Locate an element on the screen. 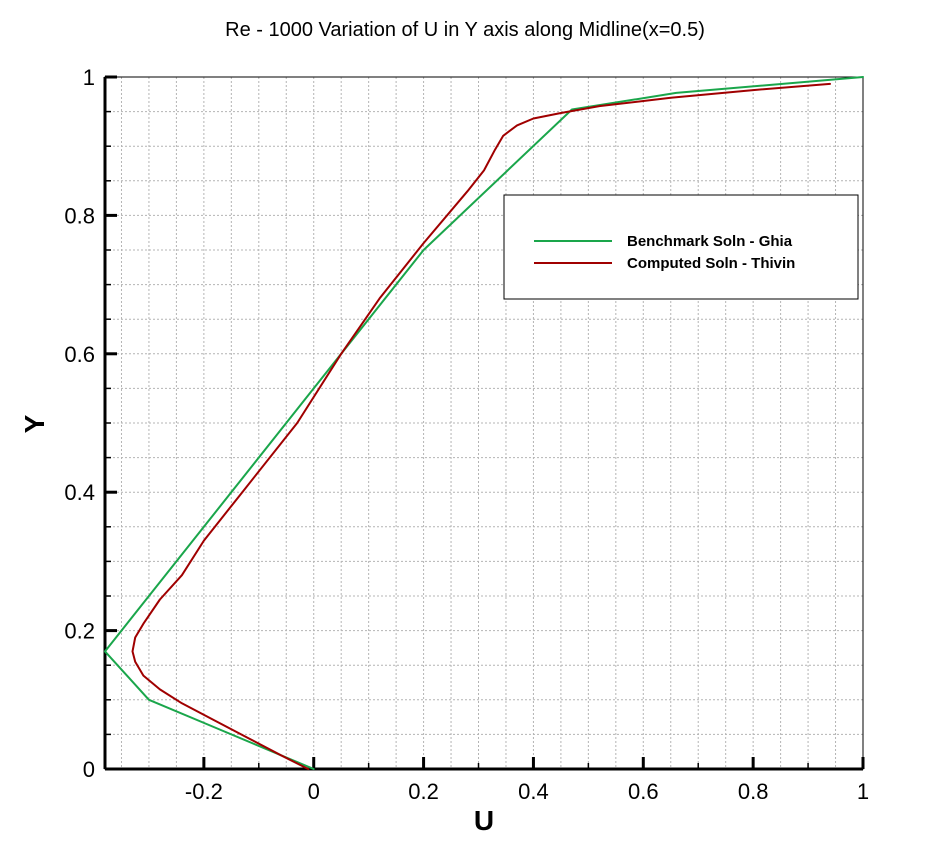 The width and height of the screenshot is (931, 844). legend-box is located at coordinates (681, 247).